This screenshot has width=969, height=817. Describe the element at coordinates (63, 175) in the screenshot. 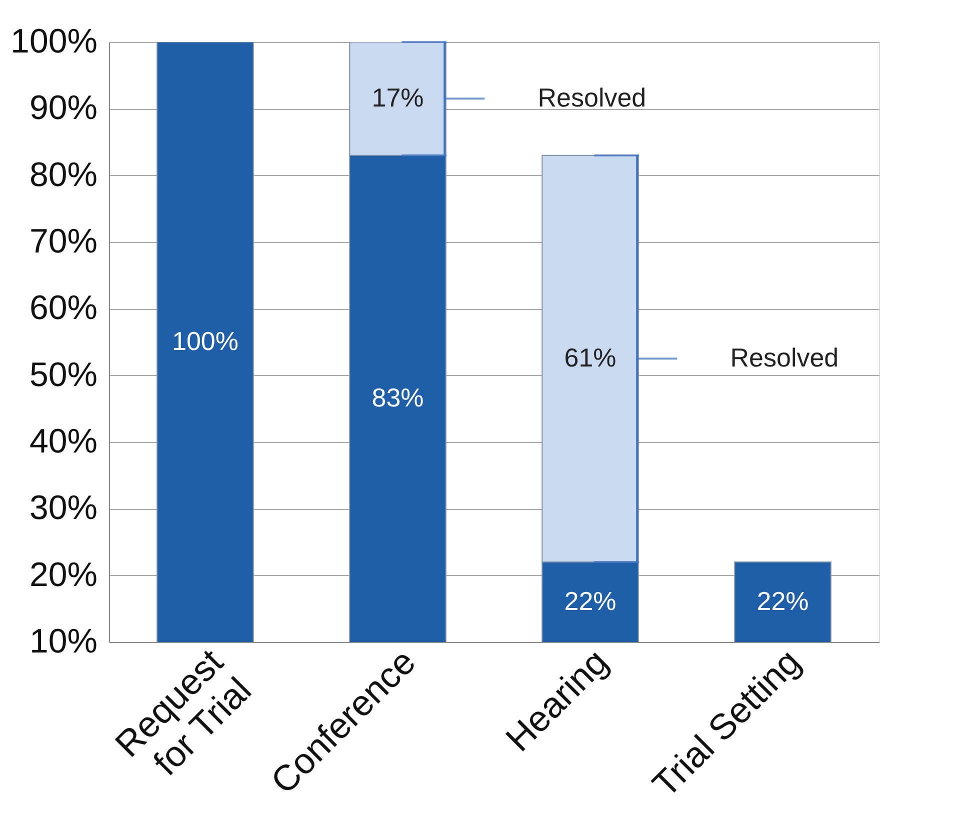

I see `y-tick-label: 80%` at that location.